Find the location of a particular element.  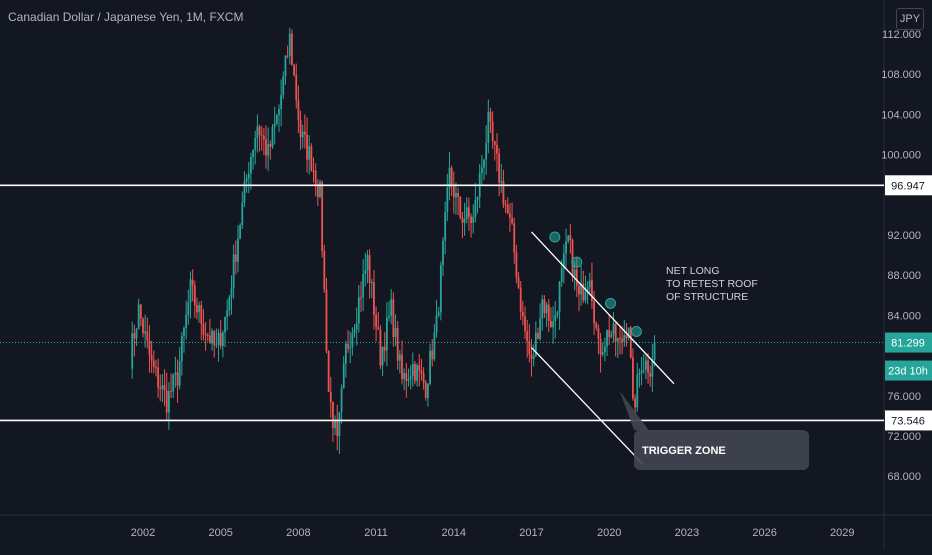

currency-button: JPY is located at coordinates (910, 19).